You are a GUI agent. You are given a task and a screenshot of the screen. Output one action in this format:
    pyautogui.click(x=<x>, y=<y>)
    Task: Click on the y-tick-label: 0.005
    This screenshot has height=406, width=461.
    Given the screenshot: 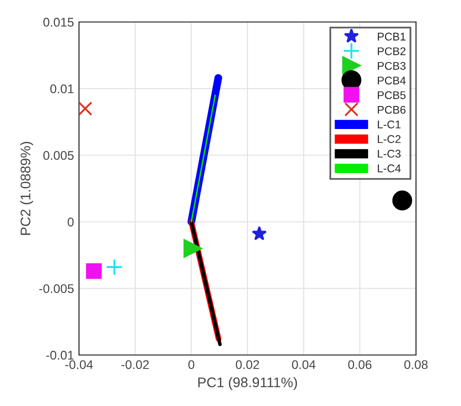 What is the action you would take?
    pyautogui.click(x=58, y=155)
    